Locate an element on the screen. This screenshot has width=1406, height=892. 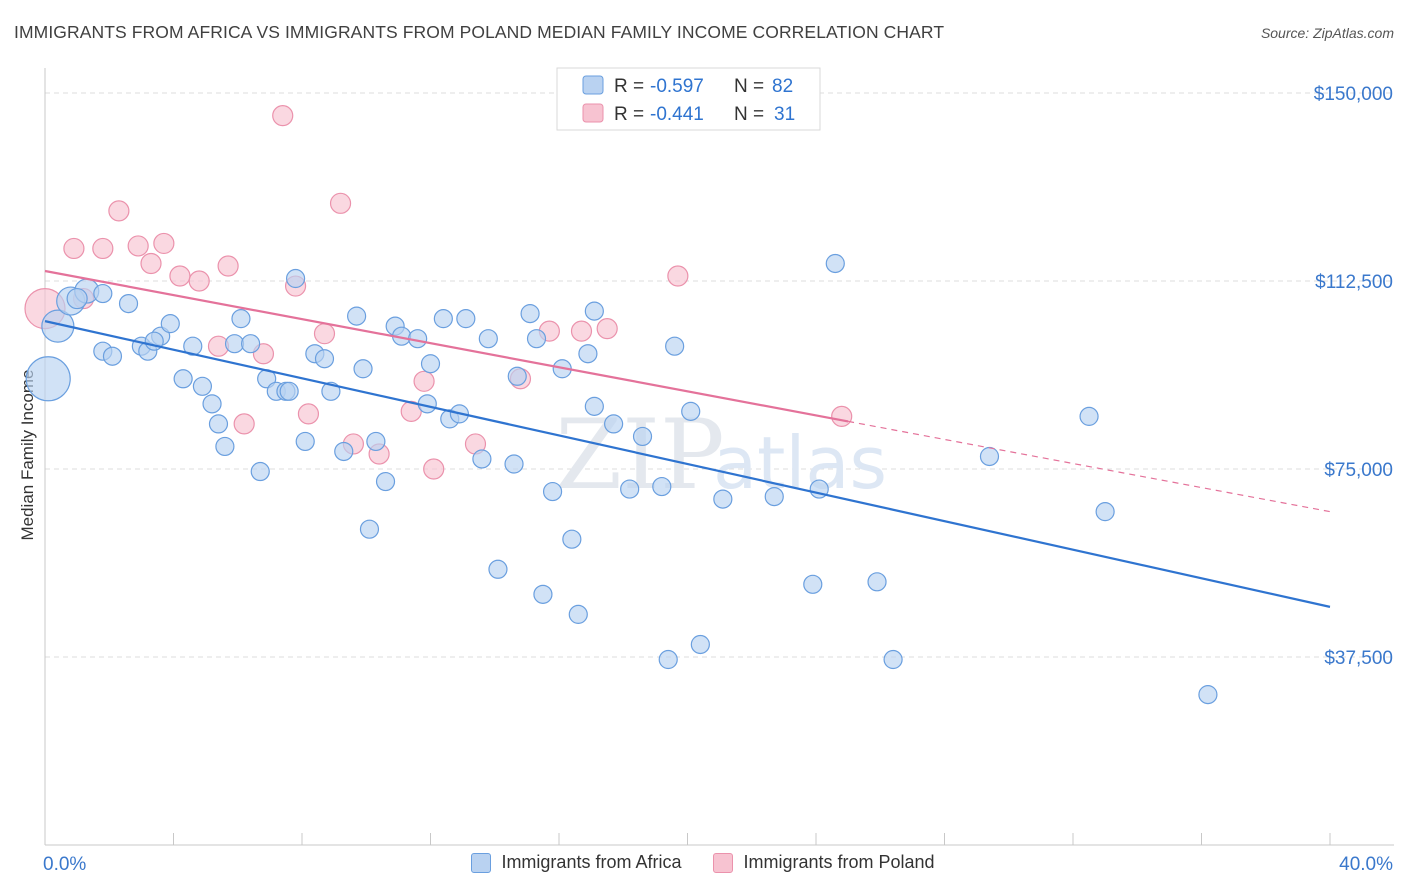
legend-box: R = -0.597 N = 82 R = -0.441 N = 31 is located at coordinates (688, 99).